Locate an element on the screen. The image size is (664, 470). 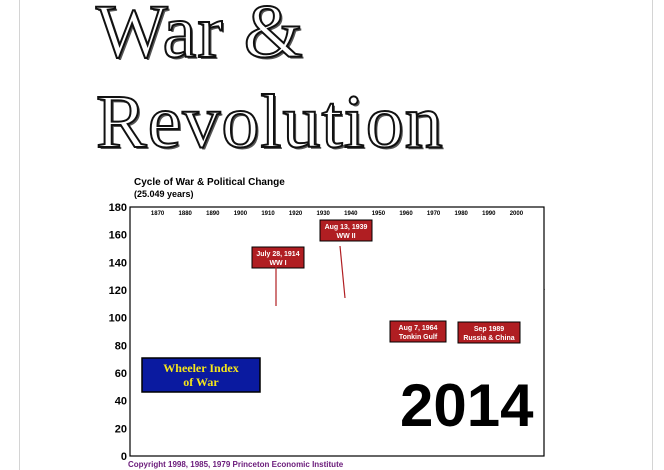
annotation-event: Tonkin Gulf is located at coordinates (418, 337).